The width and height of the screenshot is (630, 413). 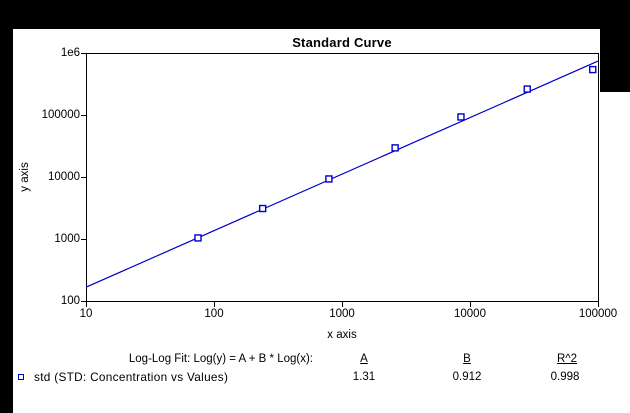 What do you see at coordinates (220, 359) in the screenshot?
I see `fit-equation-label: Log-Log Fit: Log(y) = A + B * Log(x):` at bounding box center [220, 359].